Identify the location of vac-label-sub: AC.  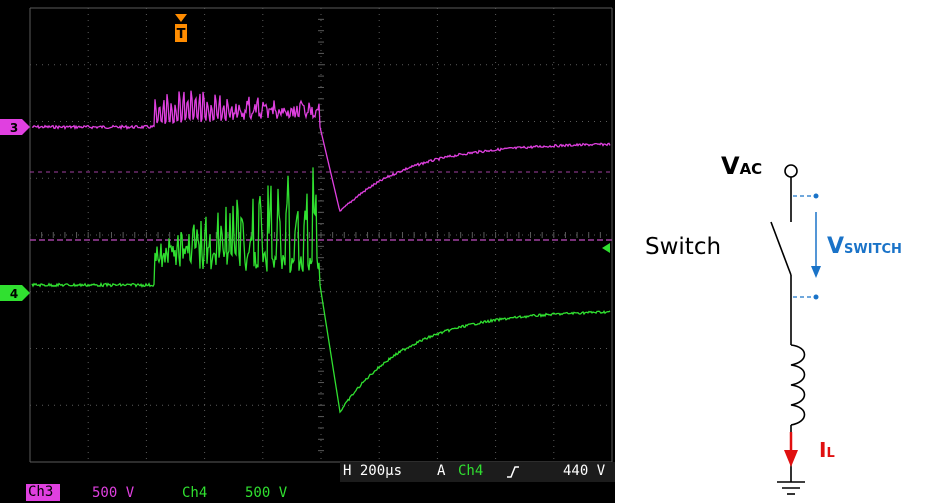
(751, 169).